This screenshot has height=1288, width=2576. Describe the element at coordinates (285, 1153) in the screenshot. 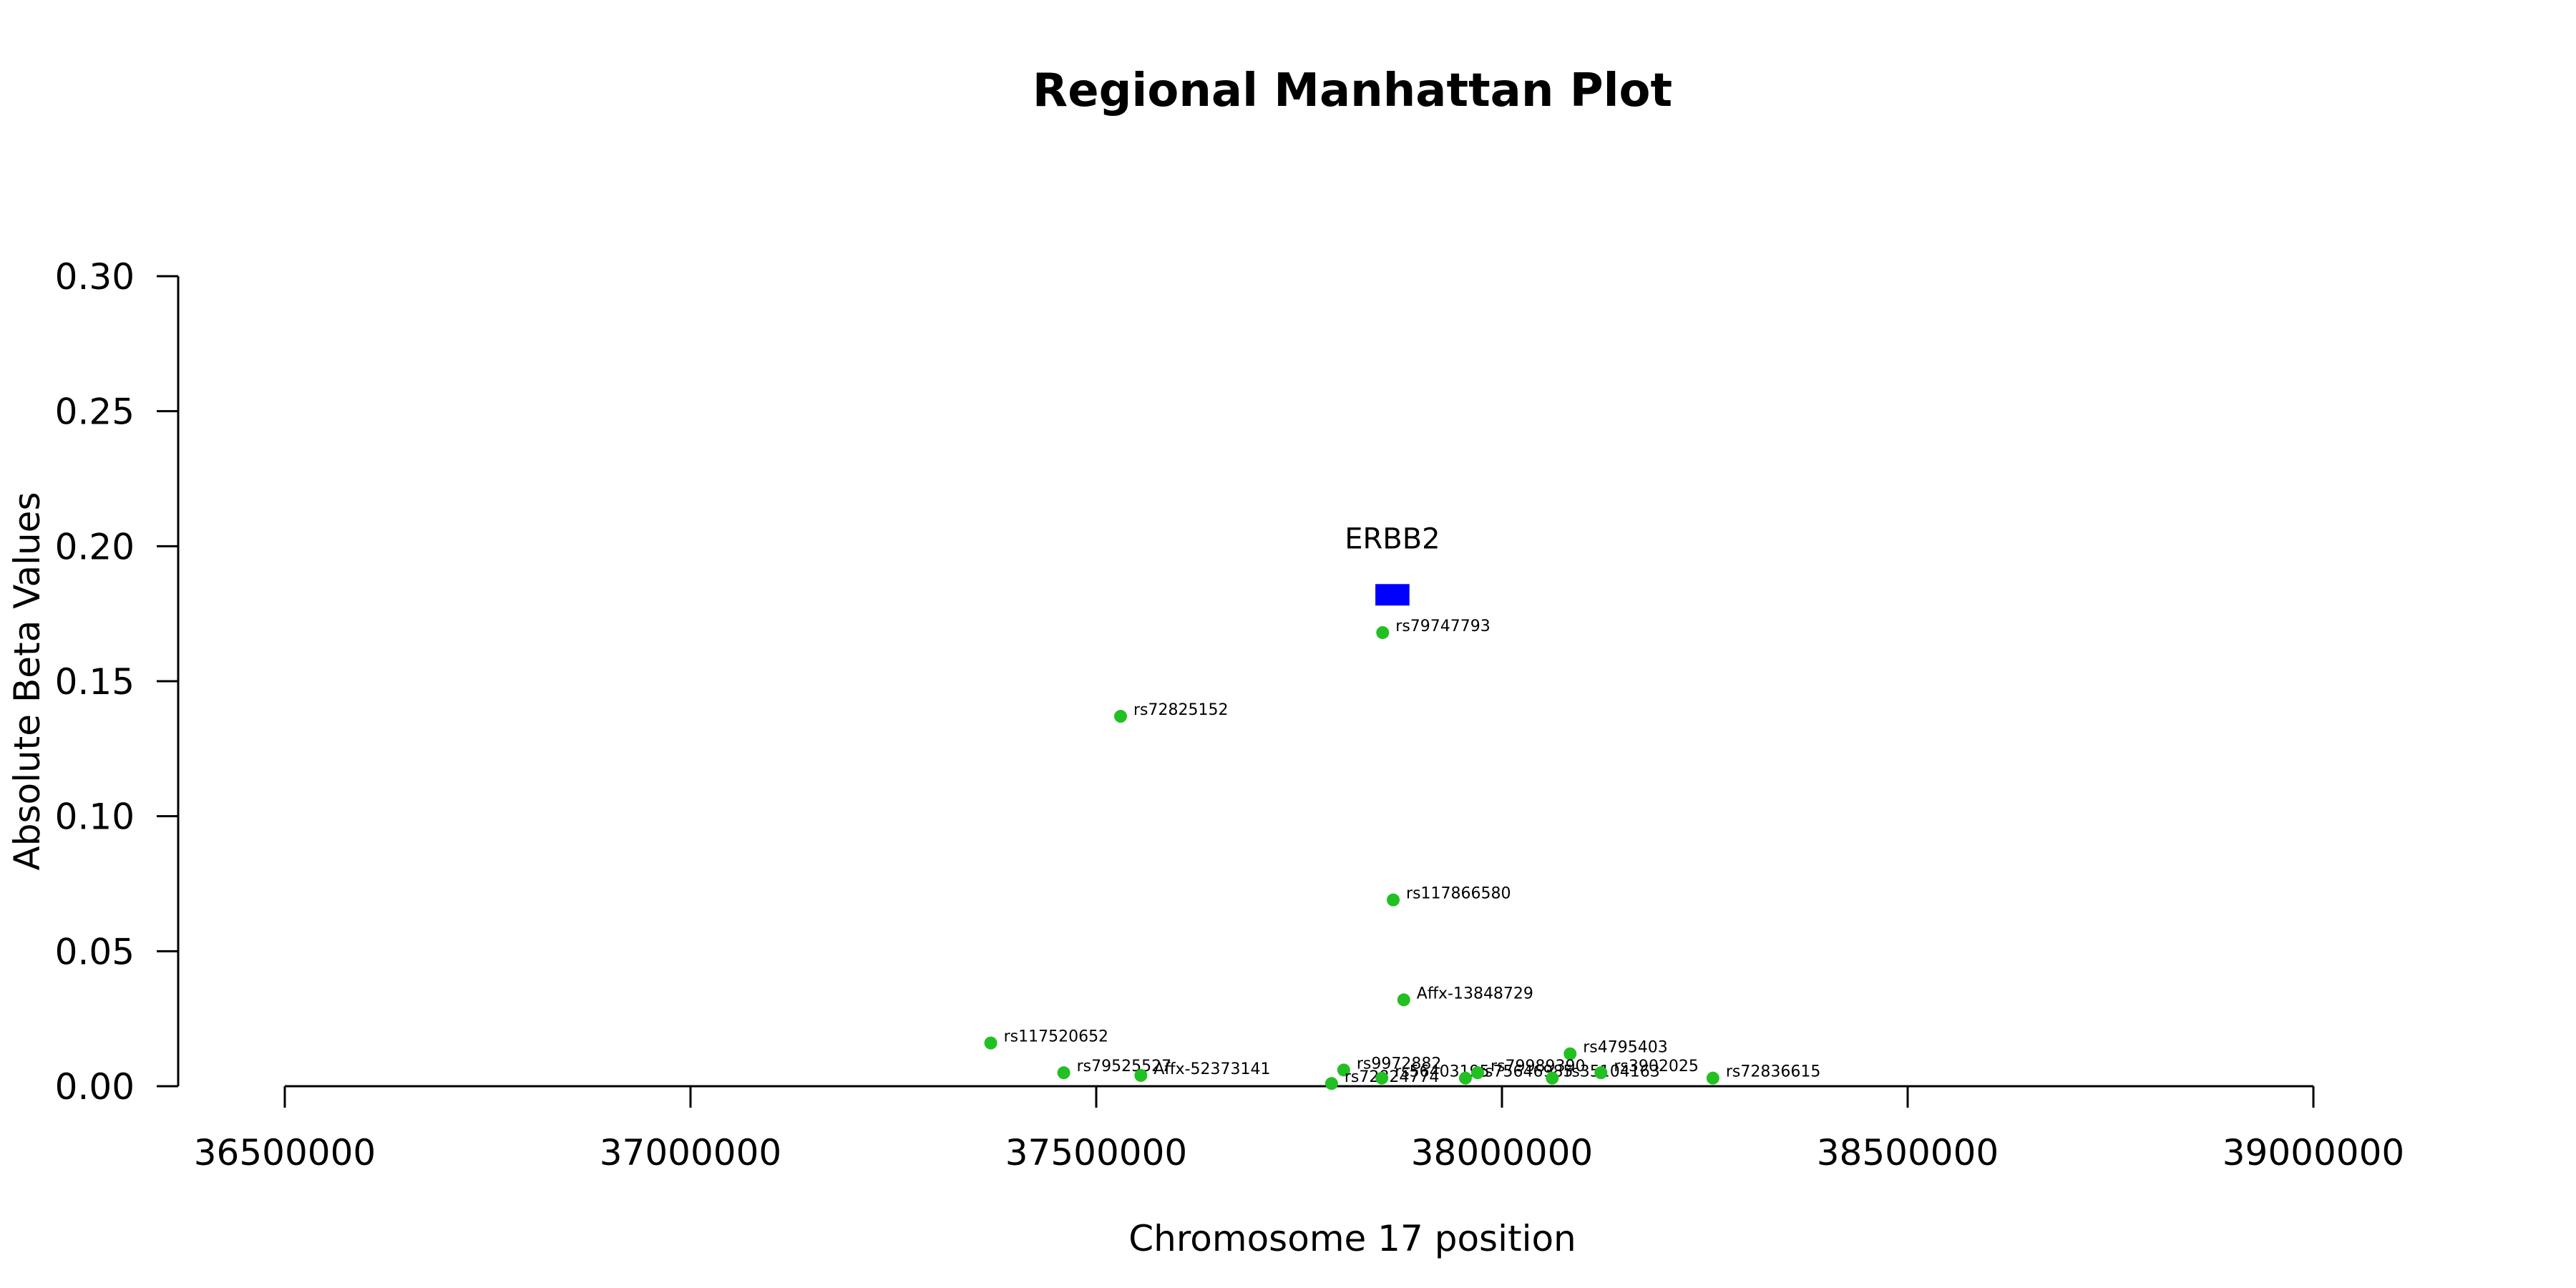

I see `x-tick-label: 36500000` at that location.